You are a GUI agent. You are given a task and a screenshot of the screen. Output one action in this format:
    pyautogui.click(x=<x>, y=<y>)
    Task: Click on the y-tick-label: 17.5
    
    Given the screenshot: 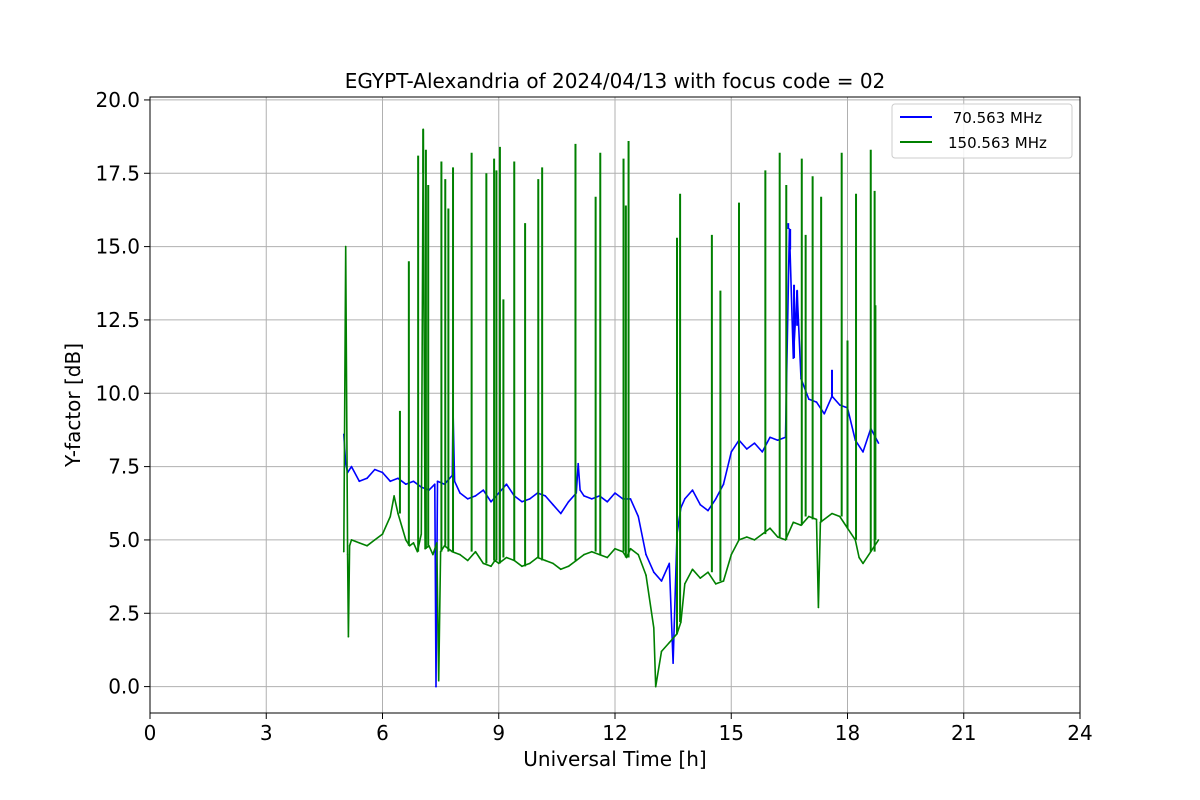 What is the action you would take?
    pyautogui.click(x=117, y=173)
    